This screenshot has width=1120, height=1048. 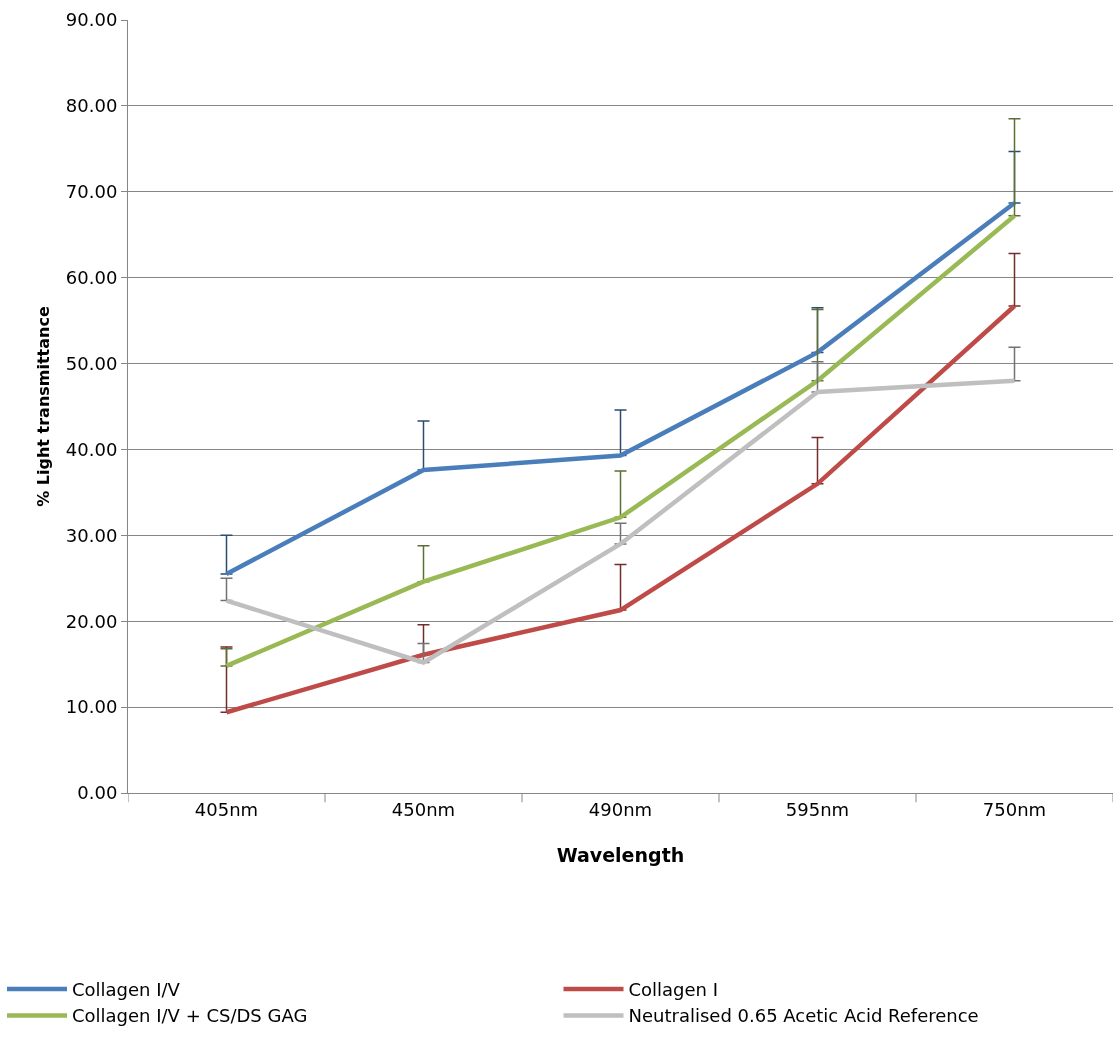 What do you see at coordinates (91, 20) in the screenshot?
I see `y-tick-label: 90.00` at bounding box center [91, 20].